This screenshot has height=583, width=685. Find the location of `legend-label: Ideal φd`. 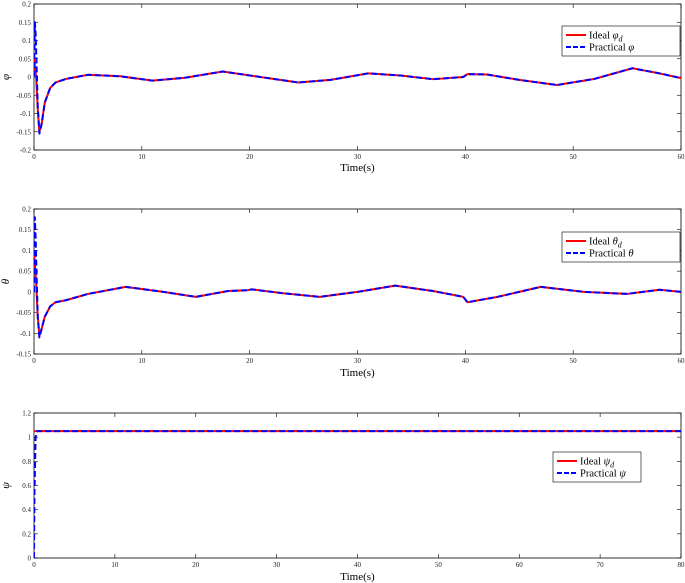

legend-label: Ideal φd is located at coordinates (606, 37).